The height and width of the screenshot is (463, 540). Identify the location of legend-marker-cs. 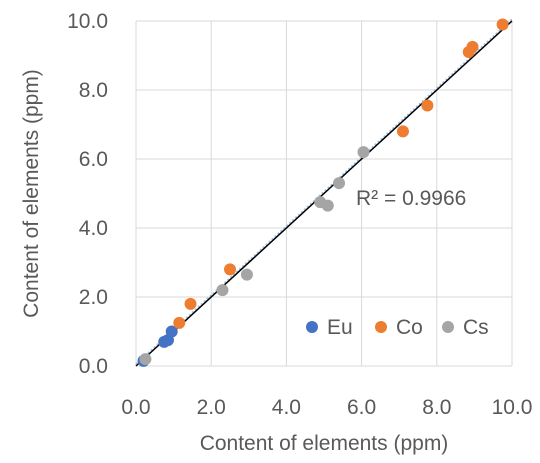
(448, 327).